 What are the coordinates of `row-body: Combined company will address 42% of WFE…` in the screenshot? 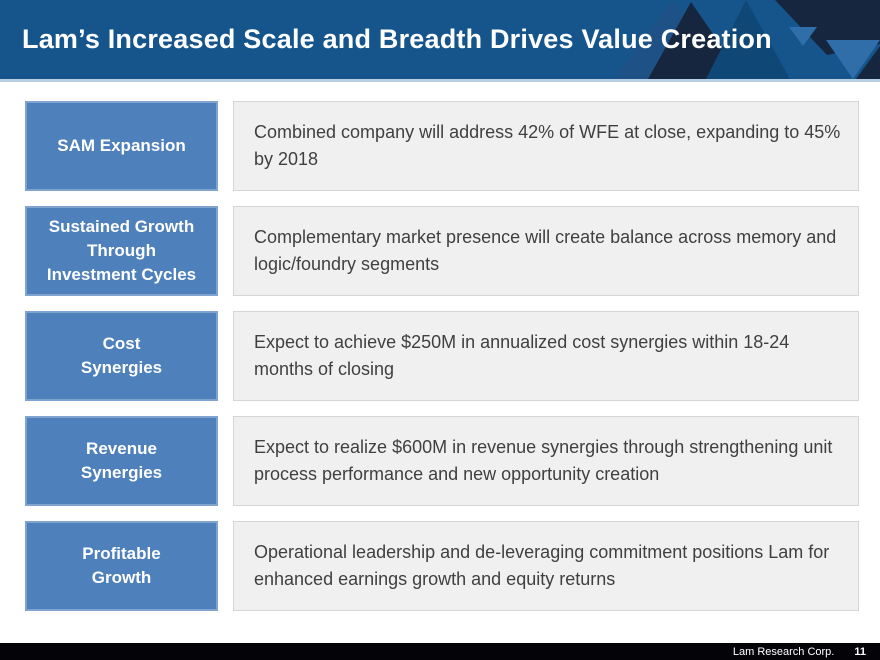 It's located at (546, 146).